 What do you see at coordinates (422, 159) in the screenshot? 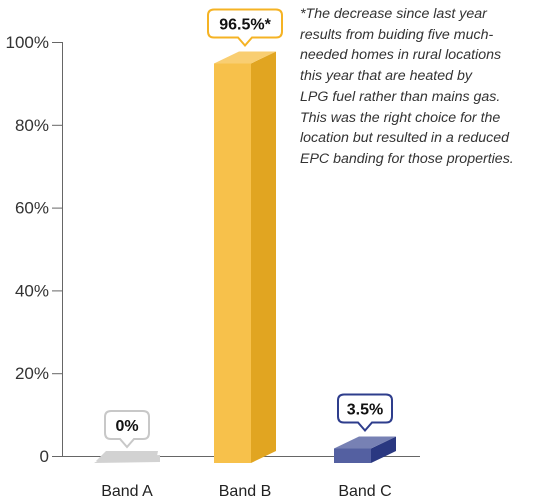
I see `footnote-line: EPC banding for those properties.` at bounding box center [422, 159].